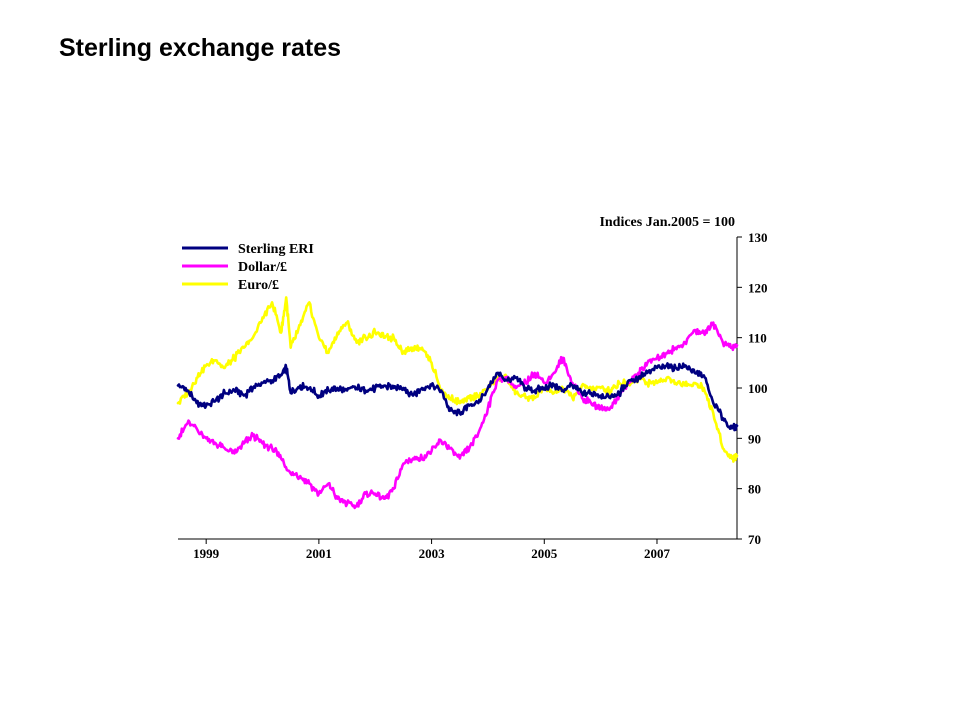 This screenshot has height=720, width=960. What do you see at coordinates (200, 48) in the screenshot?
I see `slide-title: Sterling exchange rates` at bounding box center [200, 48].